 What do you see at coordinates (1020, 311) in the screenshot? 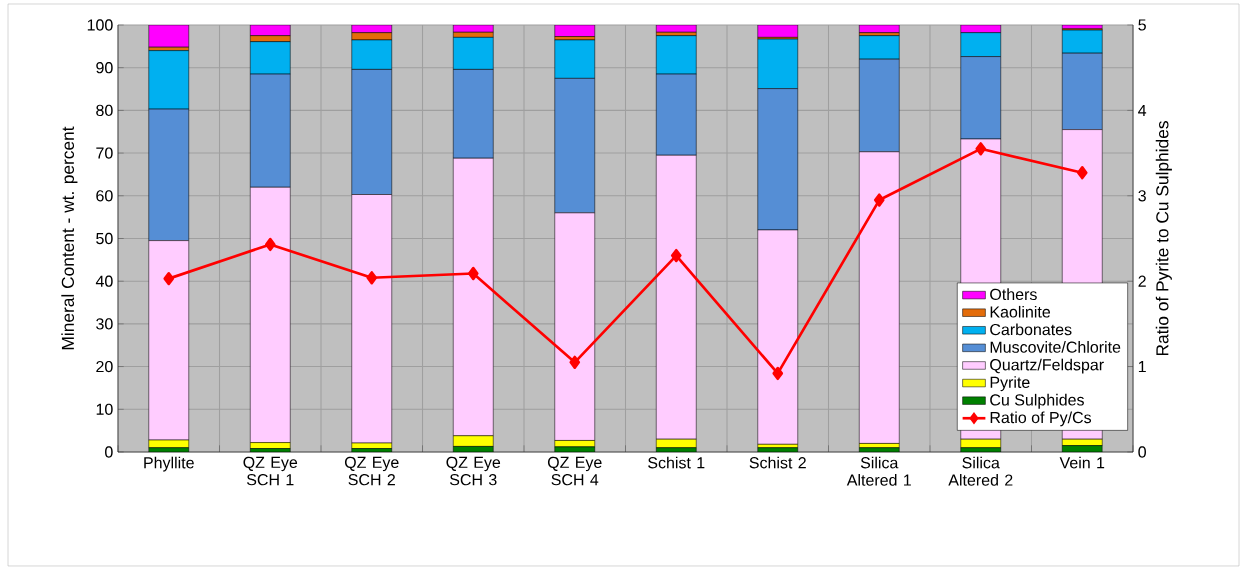
I see `legend-label: Kaolinite` at bounding box center [1020, 311].